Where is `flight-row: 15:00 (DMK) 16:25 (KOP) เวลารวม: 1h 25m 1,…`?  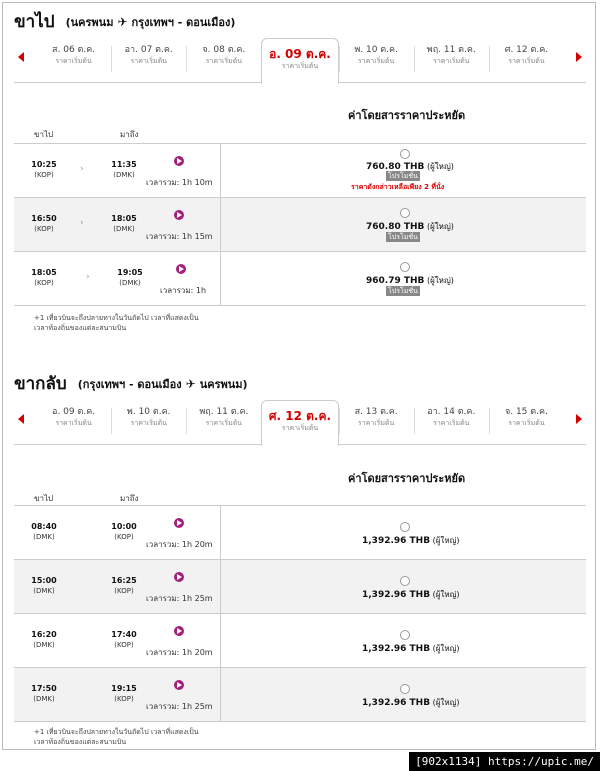
flight-row: 15:00 (DMK) 16:25 (KOP) เวลารวม: 1h 25m 1,… is located at coordinates (300, 587).